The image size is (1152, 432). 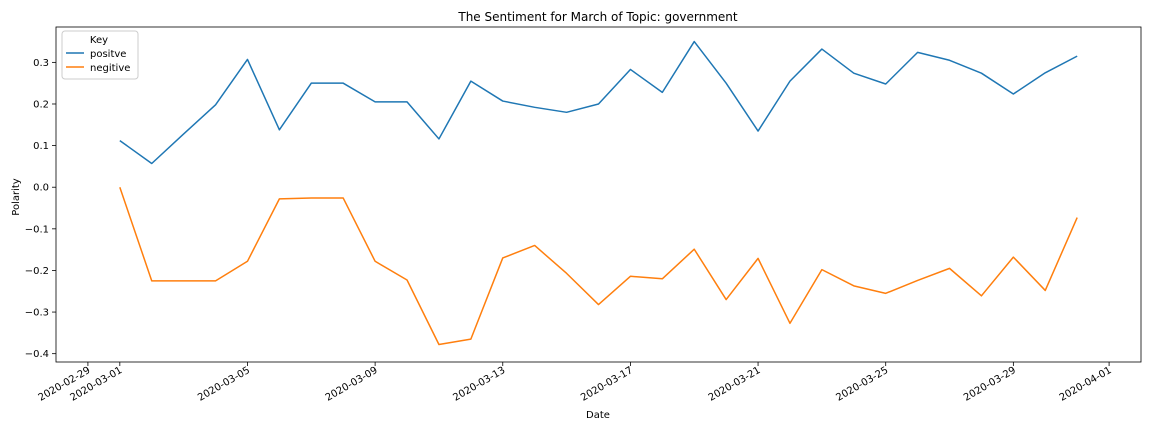 What do you see at coordinates (41, 104) in the screenshot?
I see `y-tick-label: 0.2` at bounding box center [41, 104].